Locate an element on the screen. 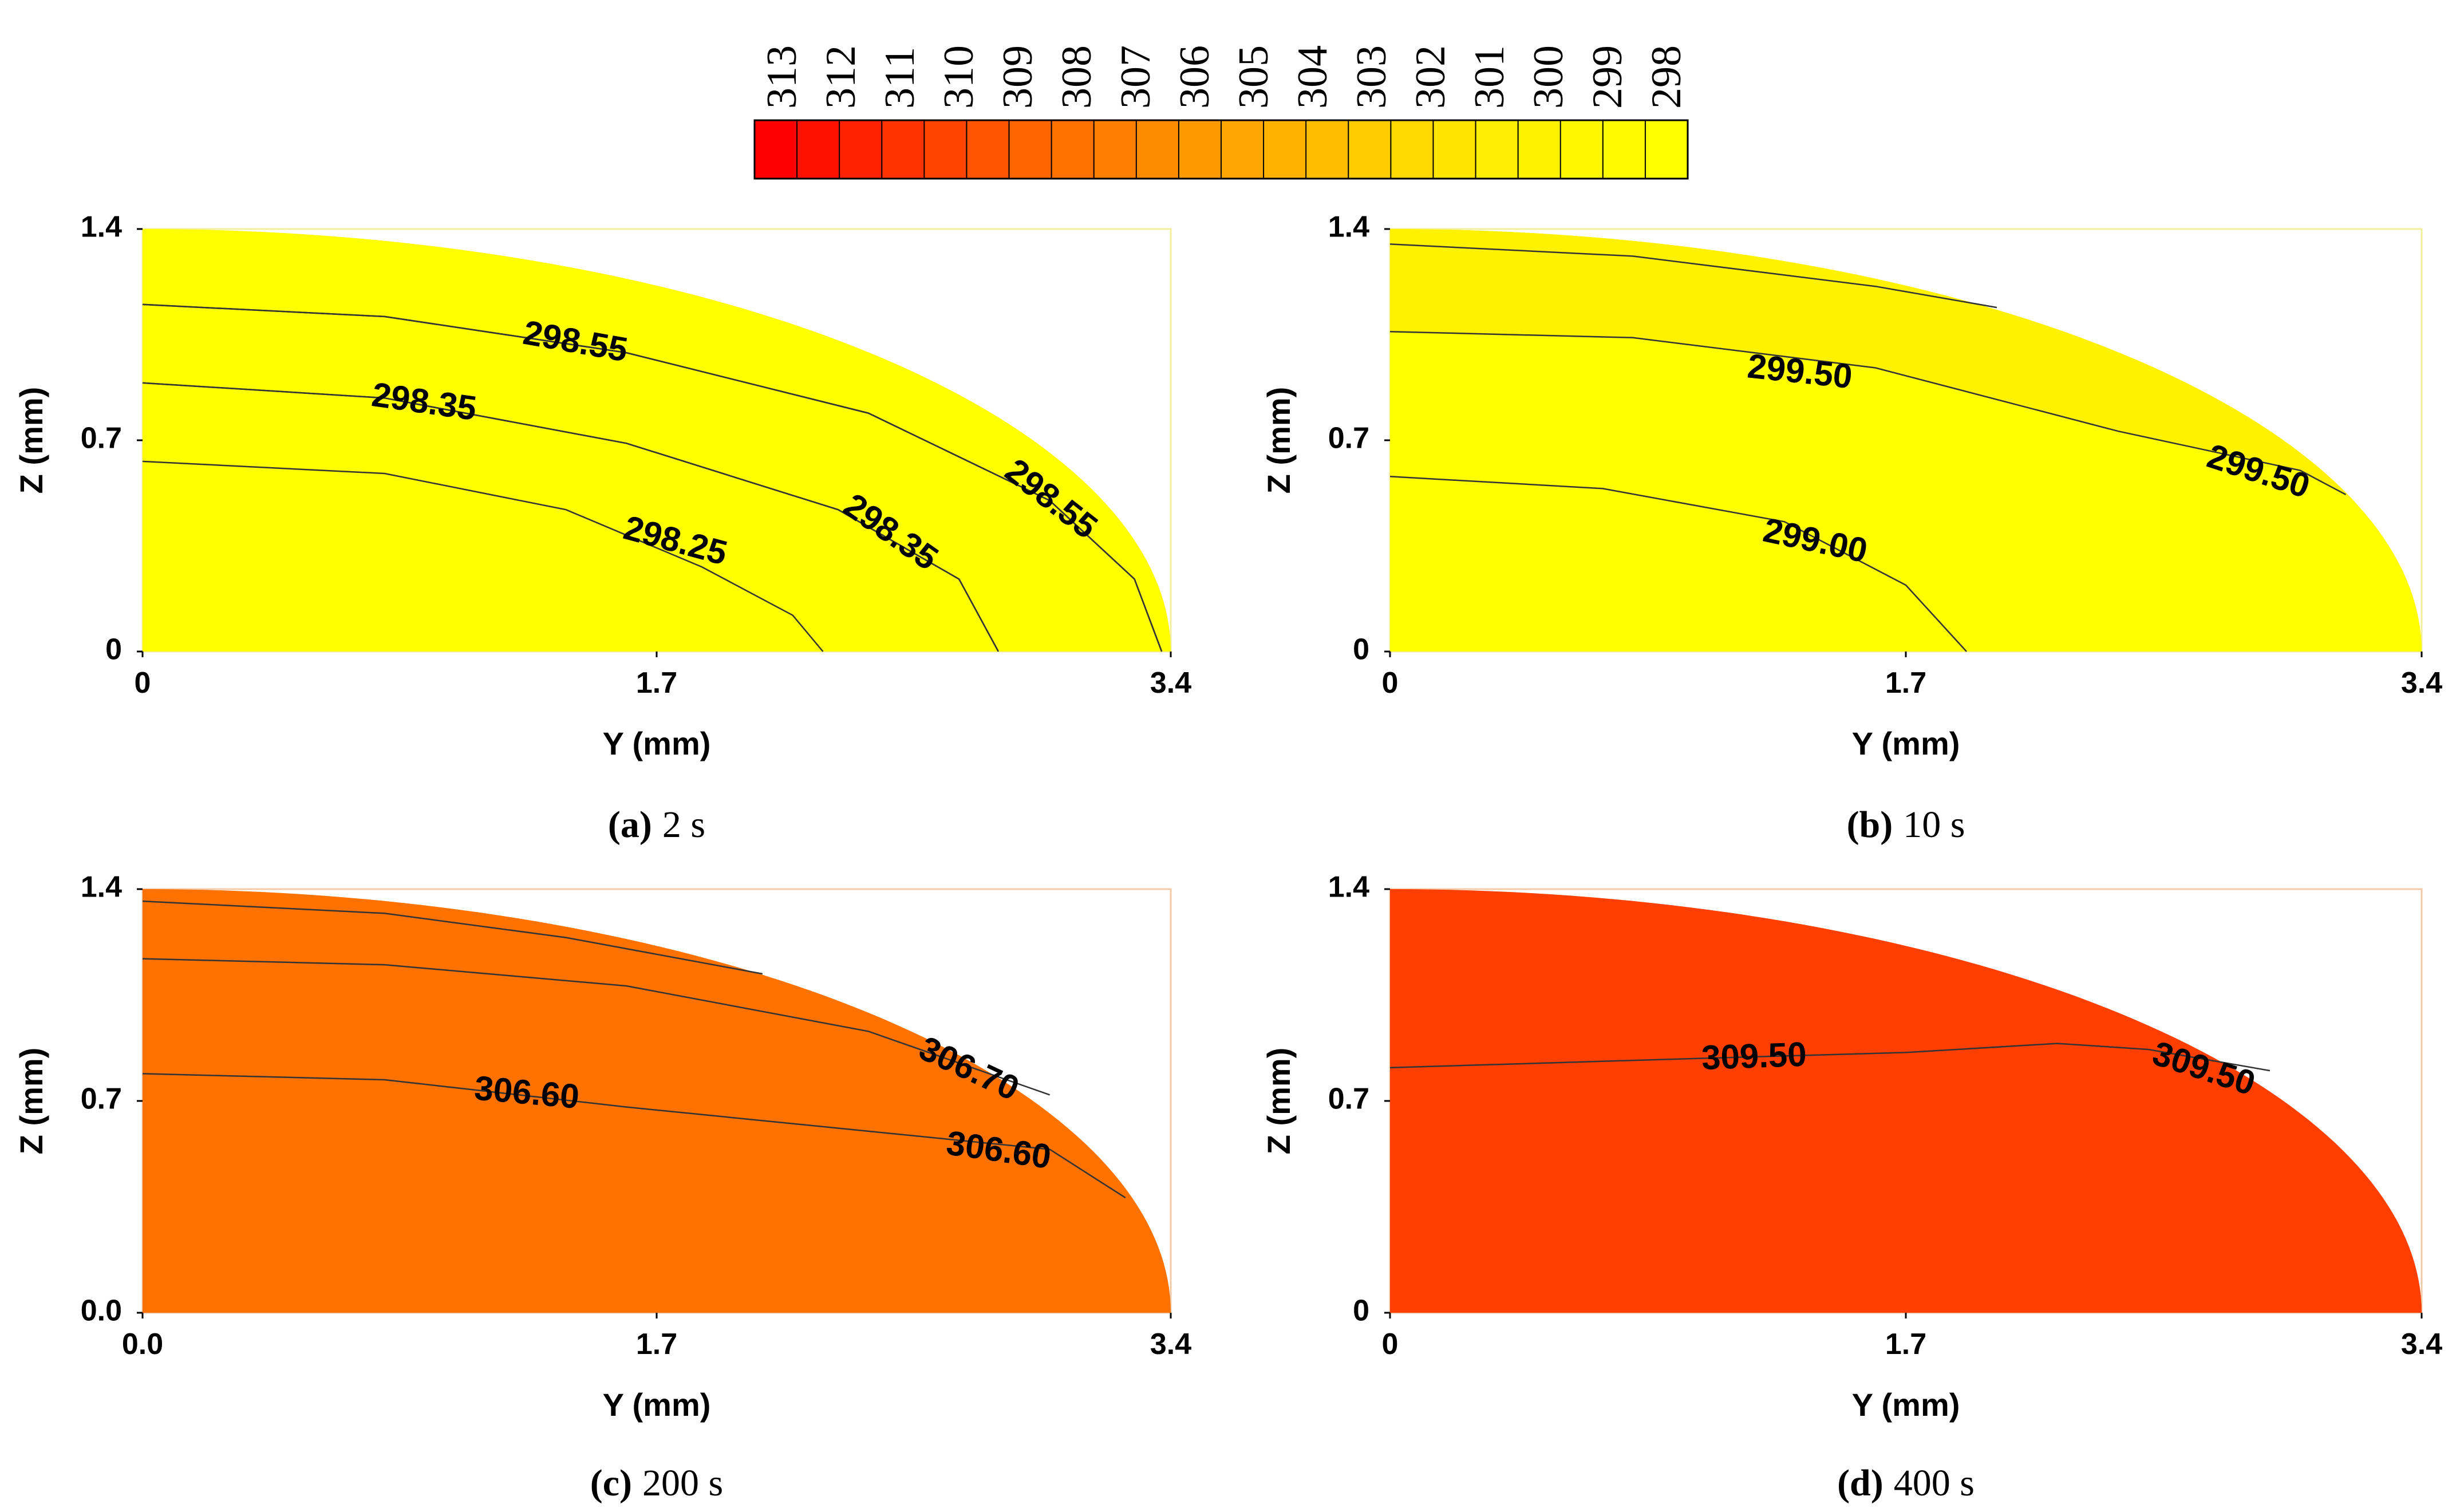  colorbar-label: 303 is located at coordinates (1371, 77).